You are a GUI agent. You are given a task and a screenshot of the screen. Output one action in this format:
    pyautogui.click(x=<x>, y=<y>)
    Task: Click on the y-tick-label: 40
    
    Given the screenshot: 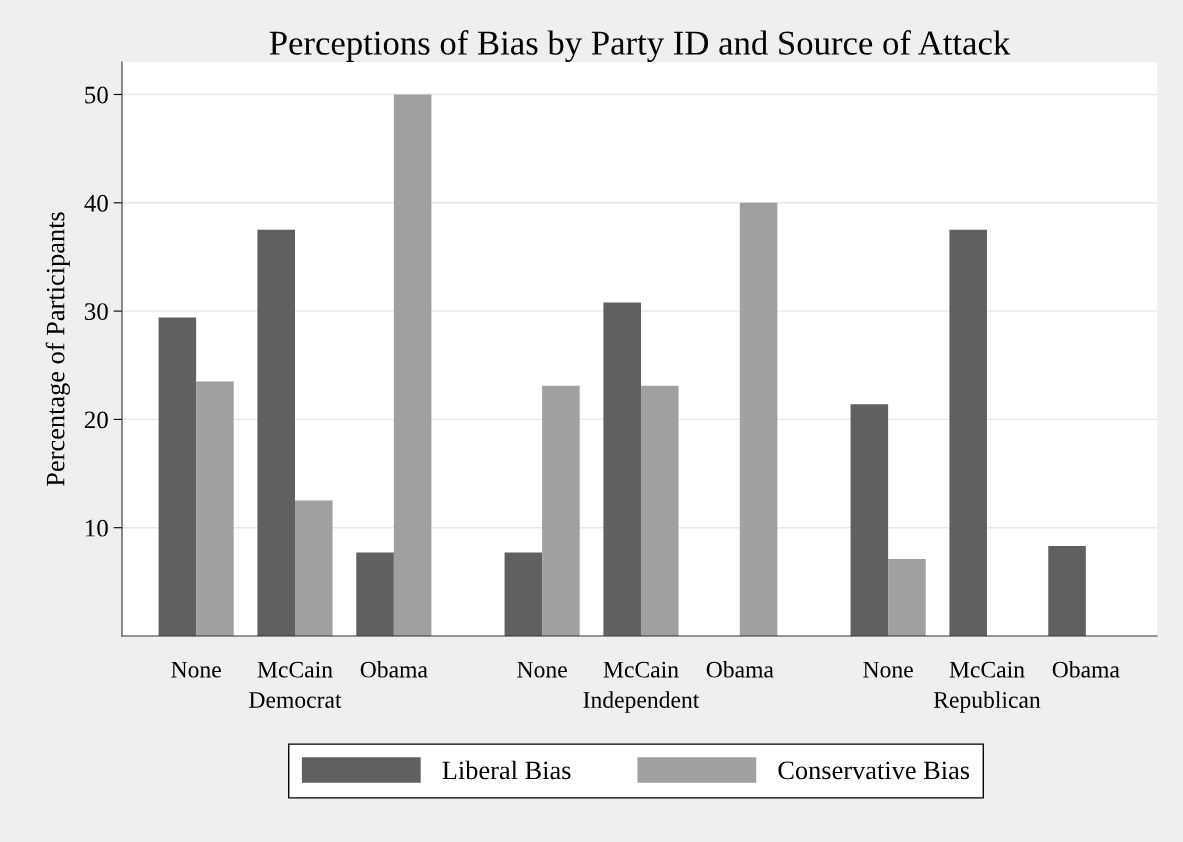 What is the action you would take?
    pyautogui.click(x=96, y=203)
    